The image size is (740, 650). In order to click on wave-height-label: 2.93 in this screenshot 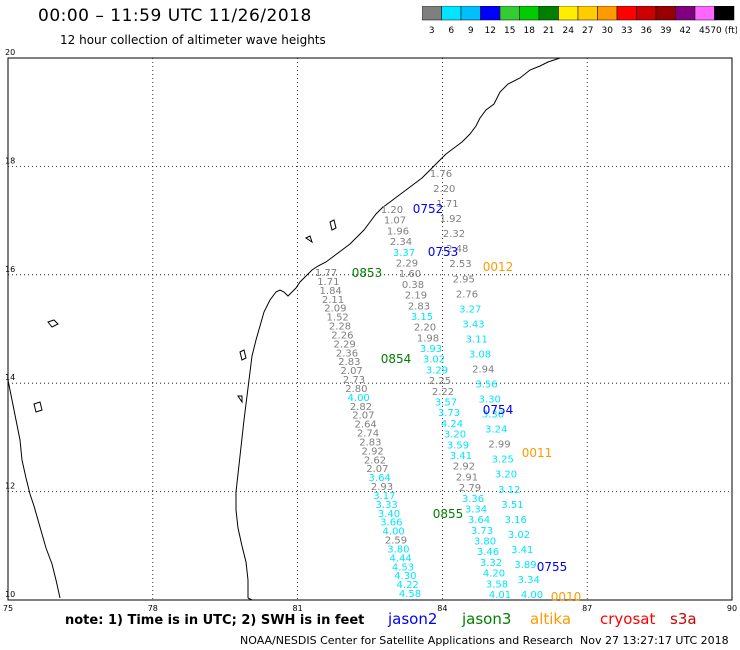, I will do `click(382, 487)`.